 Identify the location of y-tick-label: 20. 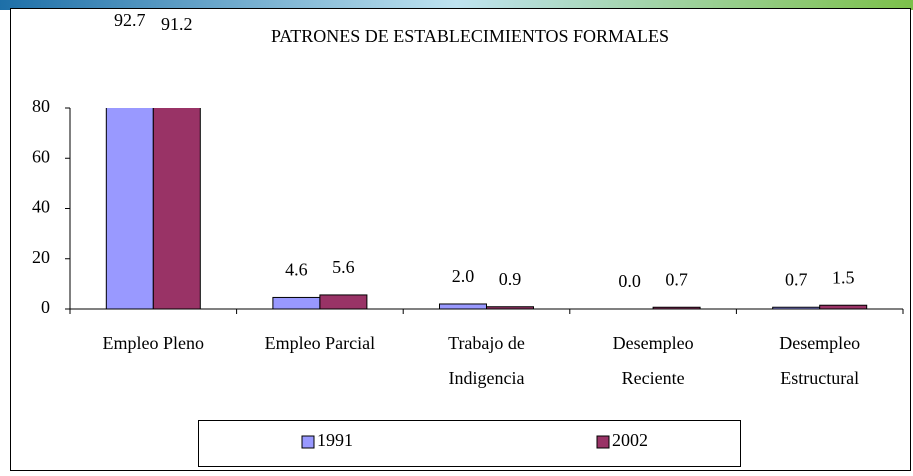
(41, 257).